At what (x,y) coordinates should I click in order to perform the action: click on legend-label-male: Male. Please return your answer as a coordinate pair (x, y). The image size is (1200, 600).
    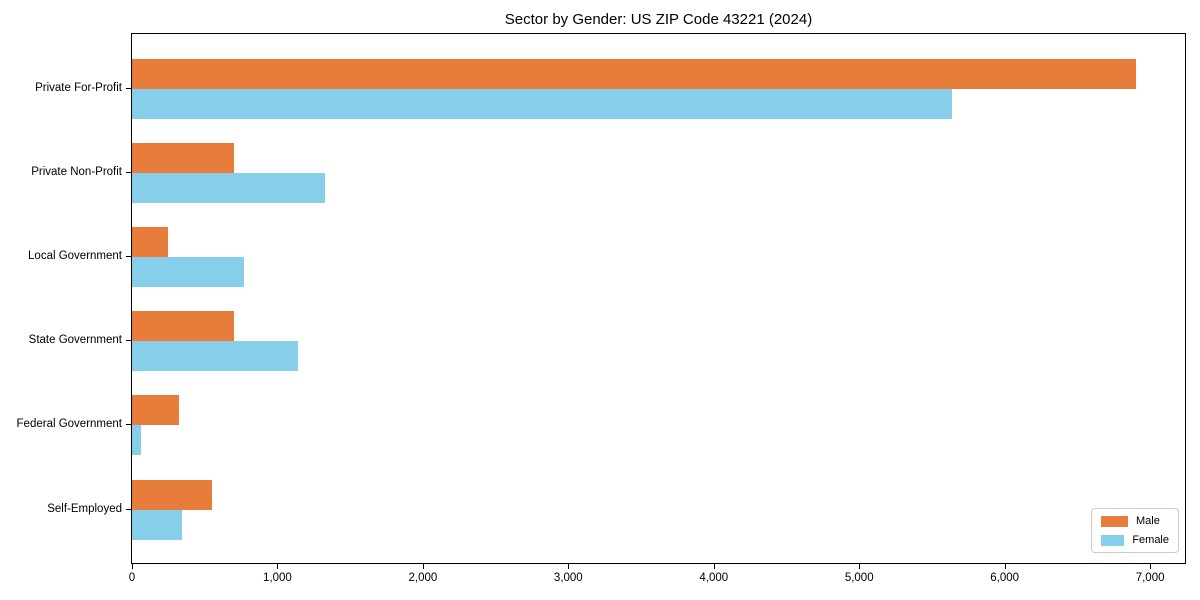
    Looking at the image, I should click on (1148, 521).